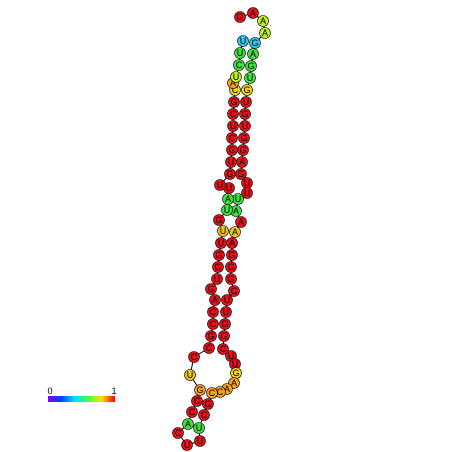 The image size is (452, 452). Describe the element at coordinates (49, 391) in the screenshot. I see `scale-min: 0` at that location.